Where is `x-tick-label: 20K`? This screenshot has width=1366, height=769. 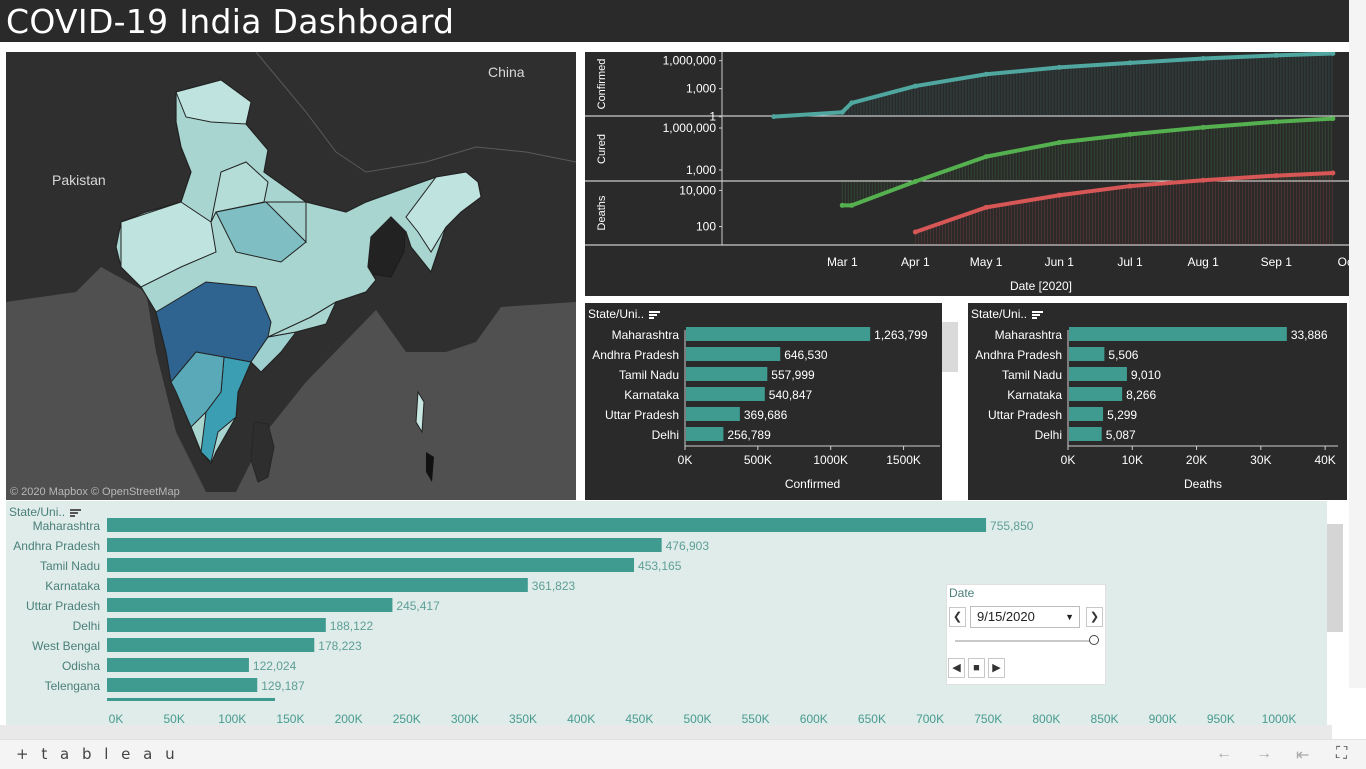
x-tick-label: 20K is located at coordinates (1196, 460).